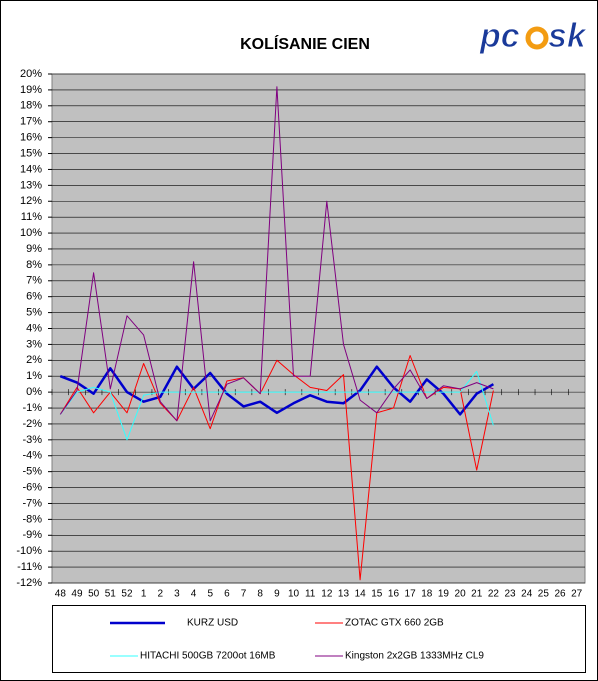 This screenshot has width=598, height=681. I want to click on y-tick-label: 10%, so click(31, 233).